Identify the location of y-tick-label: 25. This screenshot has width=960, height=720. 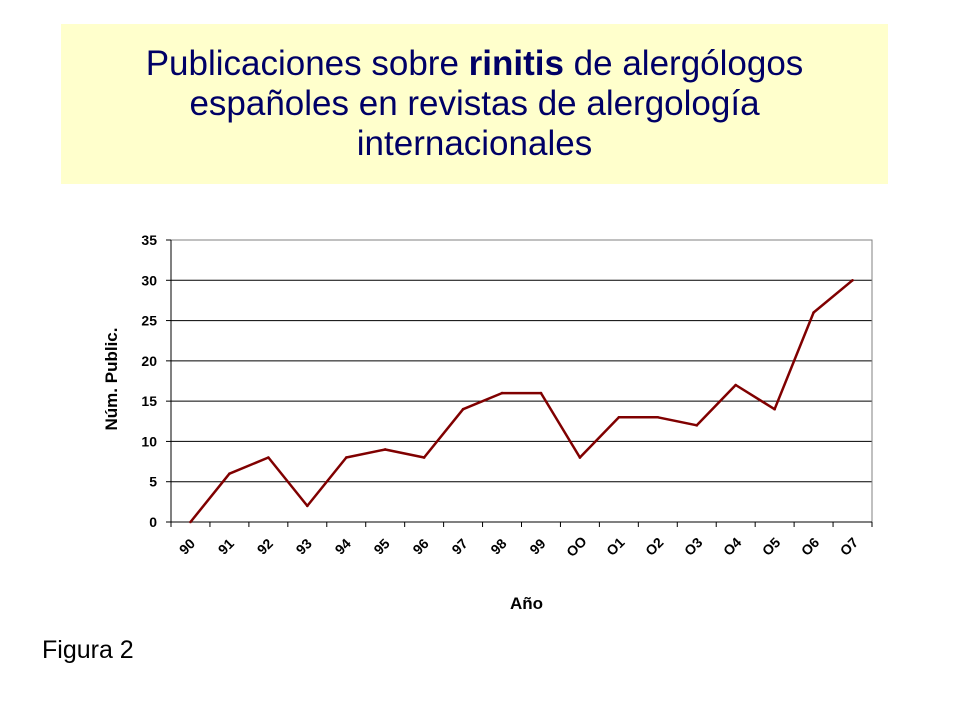
(149, 321).